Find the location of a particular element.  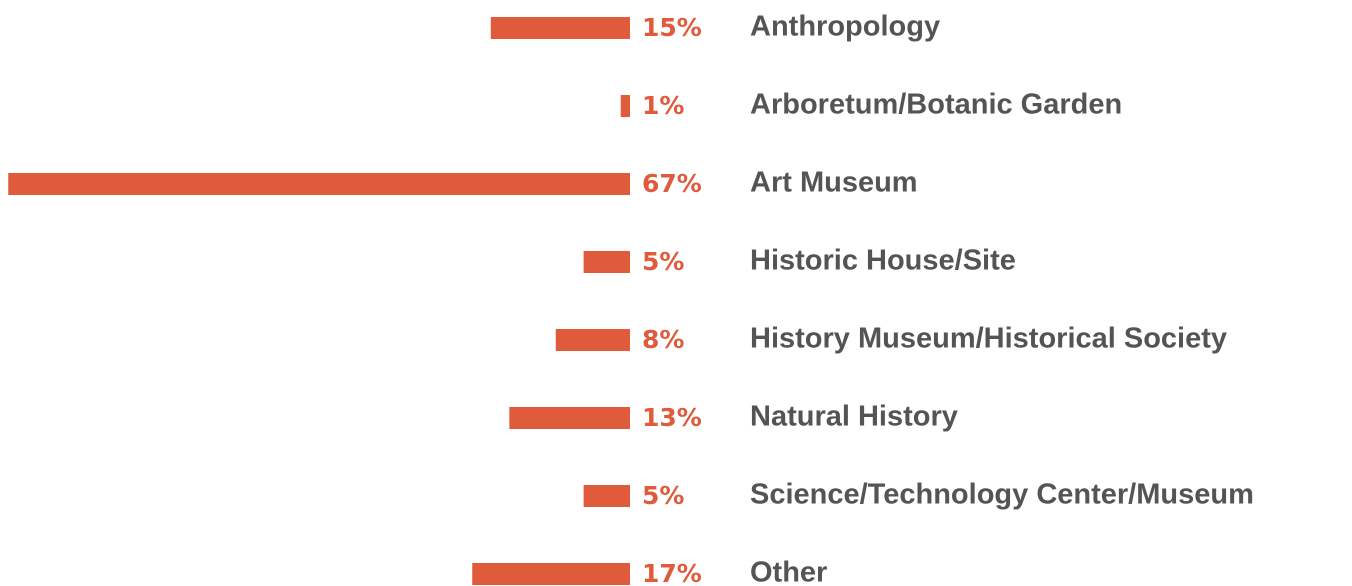

category-label: Science/Technology Center/Museum is located at coordinates (1002, 495).